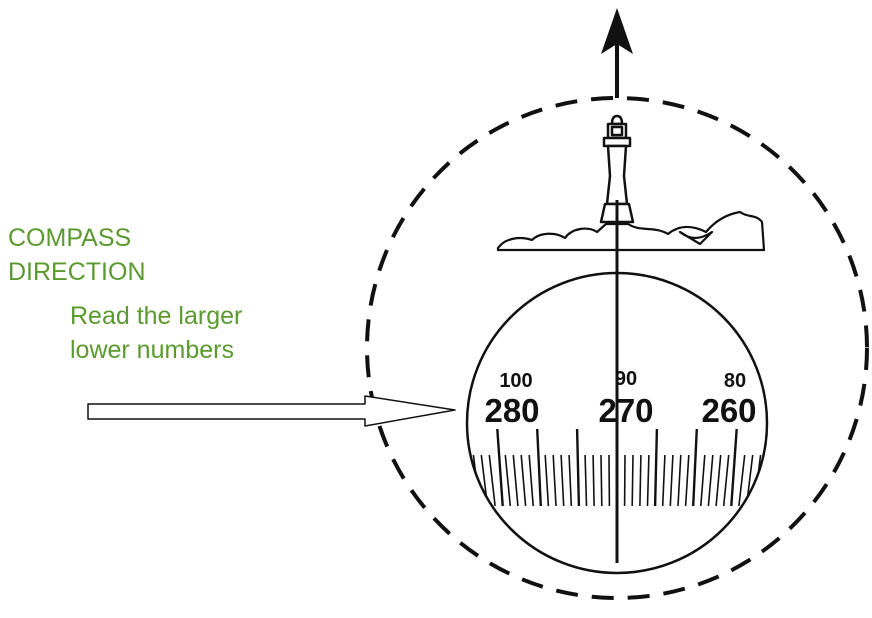 The height and width of the screenshot is (618, 872). What do you see at coordinates (735, 381) in the screenshot?
I see `dial-upper-number-right: 80` at bounding box center [735, 381].